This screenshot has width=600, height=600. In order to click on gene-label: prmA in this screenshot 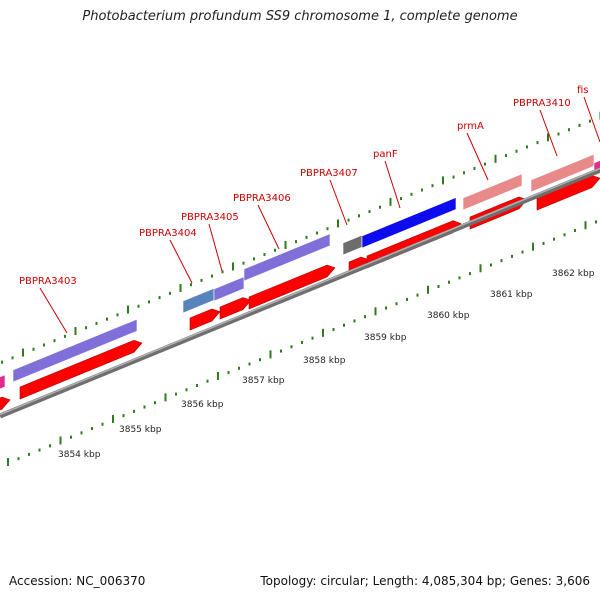, I will do `click(470, 126)`.